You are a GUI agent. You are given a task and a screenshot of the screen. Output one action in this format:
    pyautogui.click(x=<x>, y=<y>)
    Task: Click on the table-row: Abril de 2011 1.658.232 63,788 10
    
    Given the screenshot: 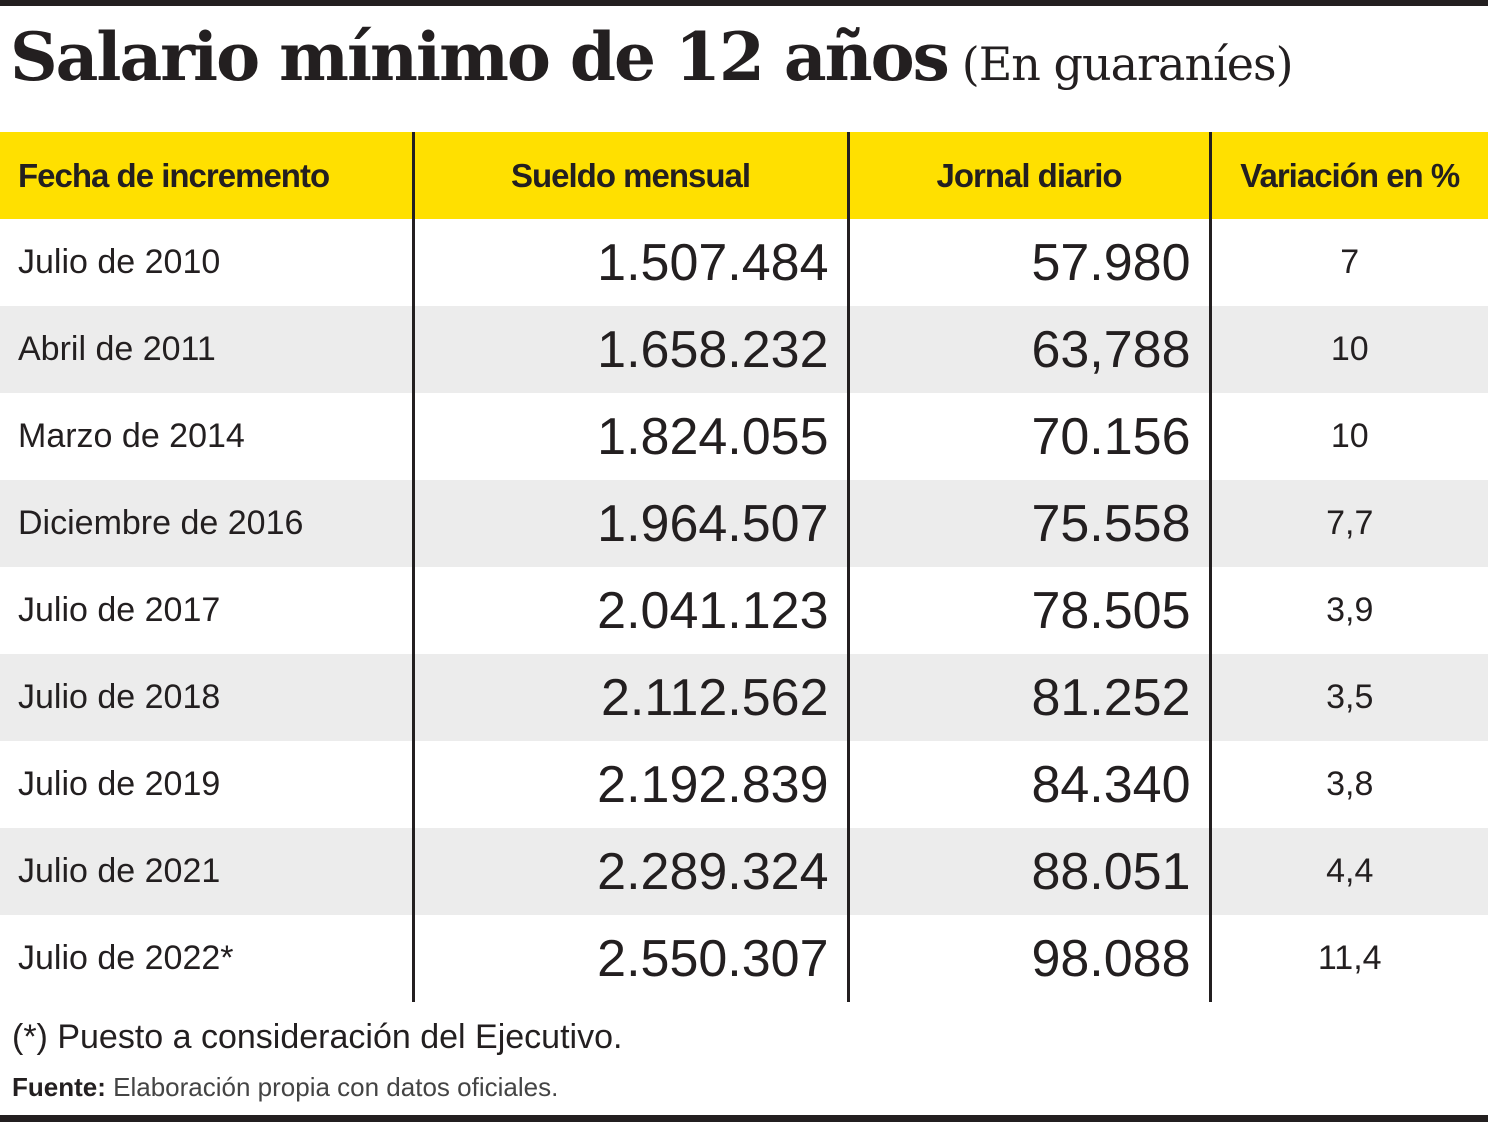 What is the action you would take?
    pyautogui.click(x=744, y=349)
    